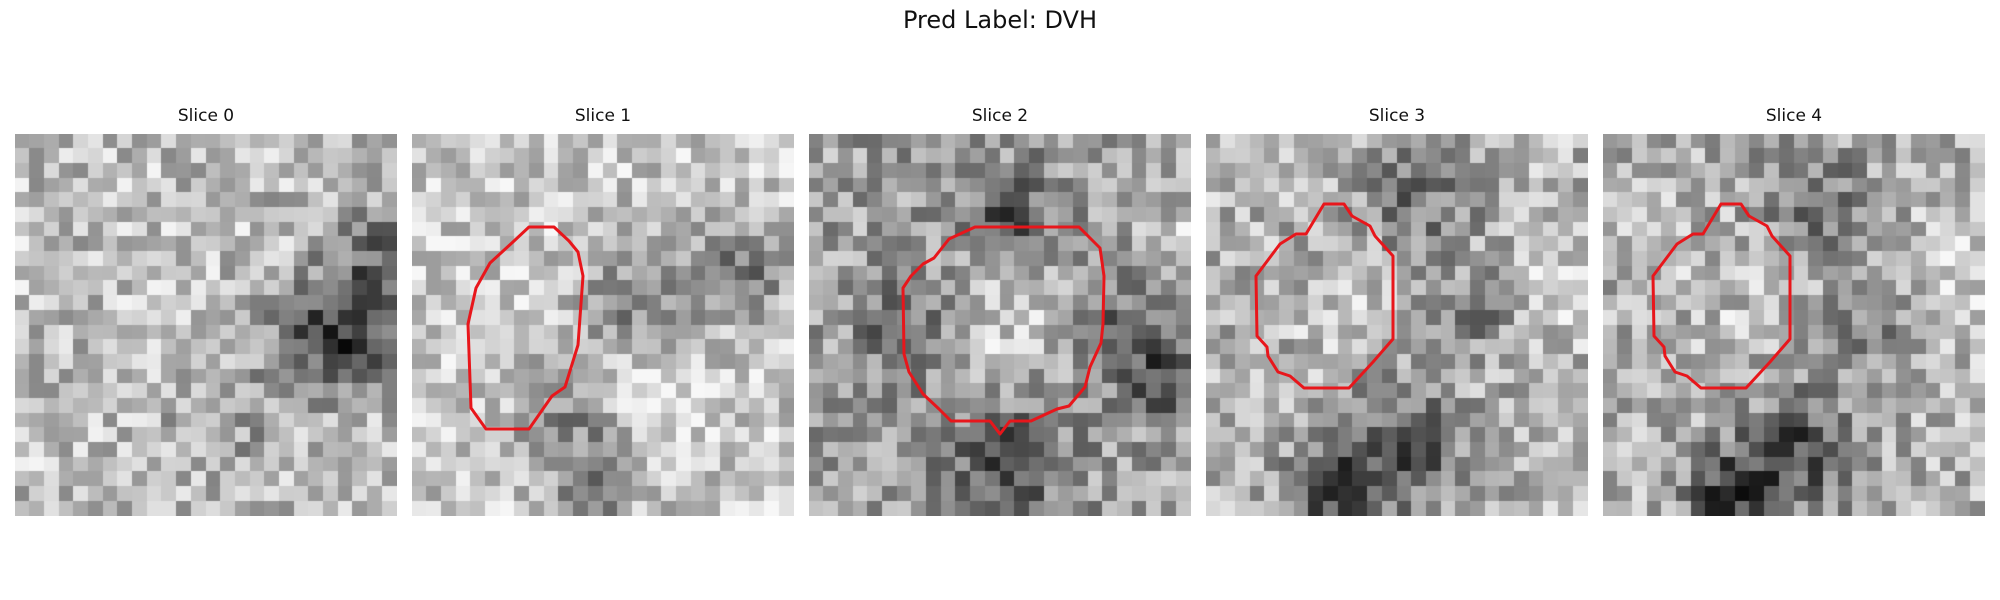 The width and height of the screenshot is (2000, 600). I want to click on slice-panel-1: Slice 1, so click(603, 313).